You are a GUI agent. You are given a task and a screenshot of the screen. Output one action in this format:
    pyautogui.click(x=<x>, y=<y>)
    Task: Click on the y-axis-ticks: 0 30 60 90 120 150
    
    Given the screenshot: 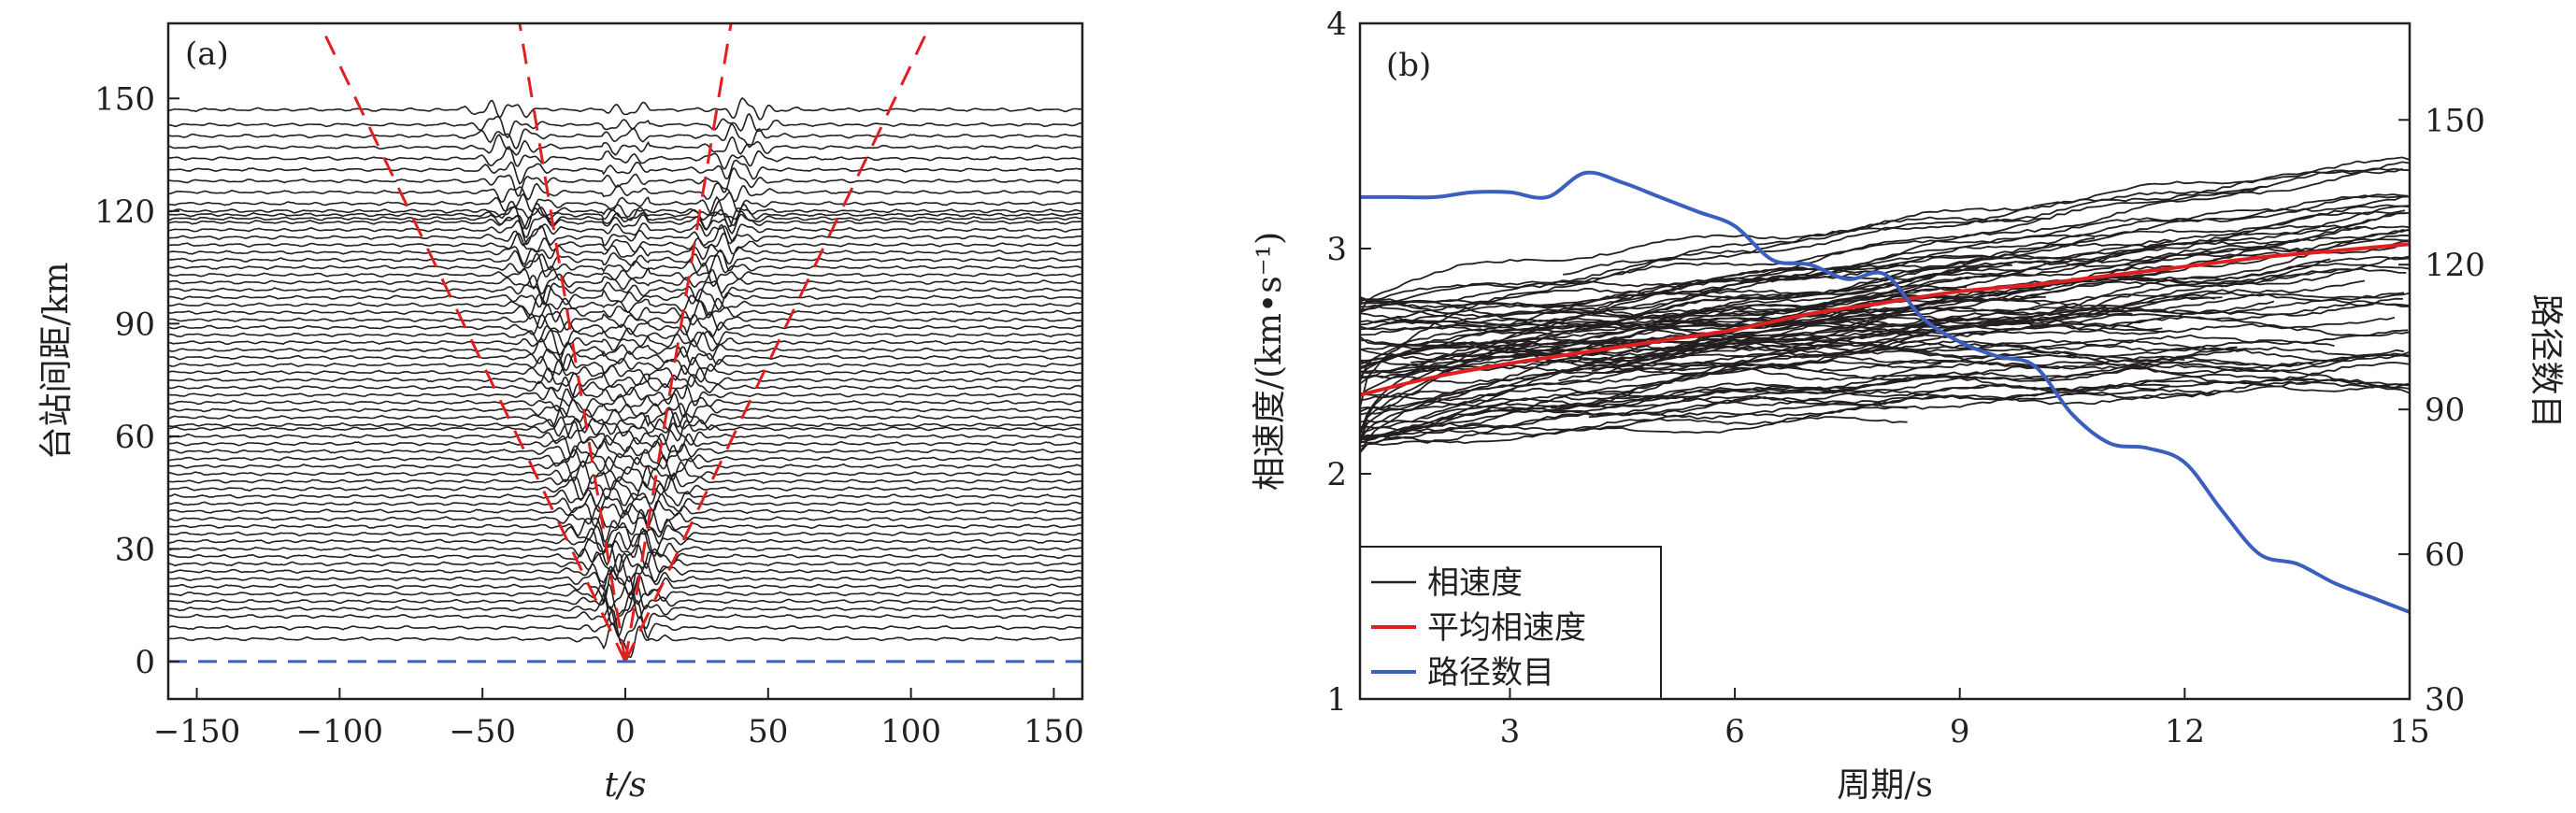 What is the action you would take?
    pyautogui.click(x=136, y=380)
    